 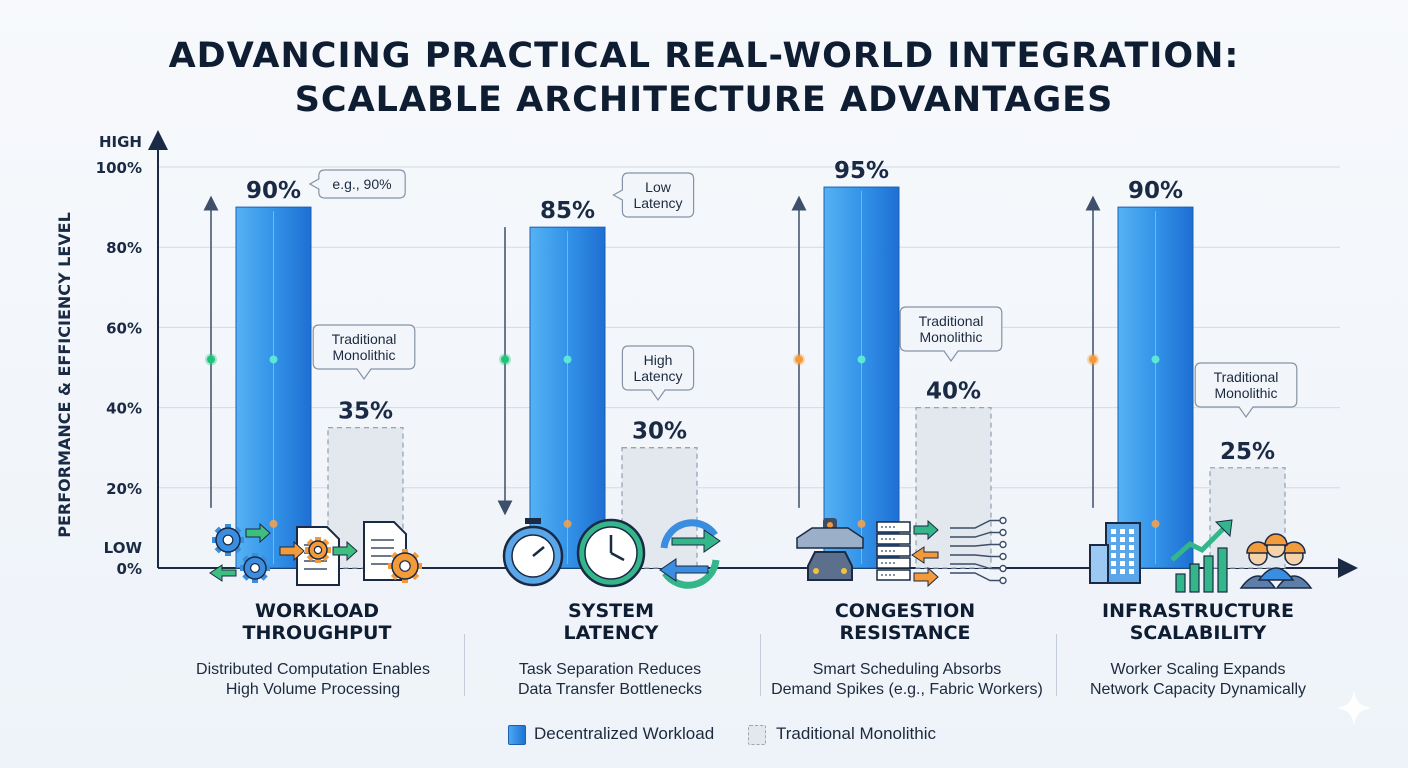 What do you see at coordinates (610, 669) in the screenshot?
I see `description-line: Task Separation Reduces` at bounding box center [610, 669].